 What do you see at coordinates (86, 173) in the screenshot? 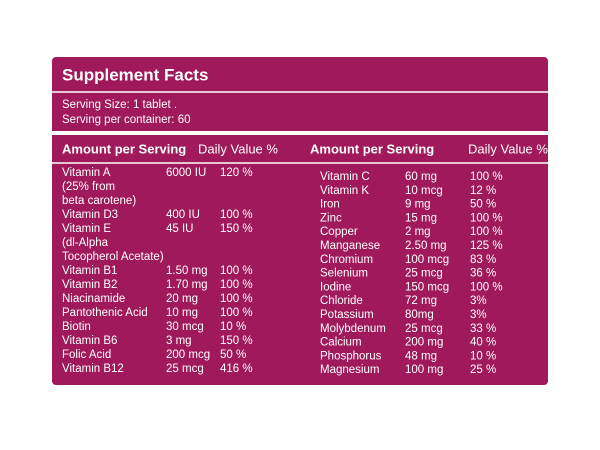
I see `nutrient: Vitamin A` at bounding box center [86, 173].